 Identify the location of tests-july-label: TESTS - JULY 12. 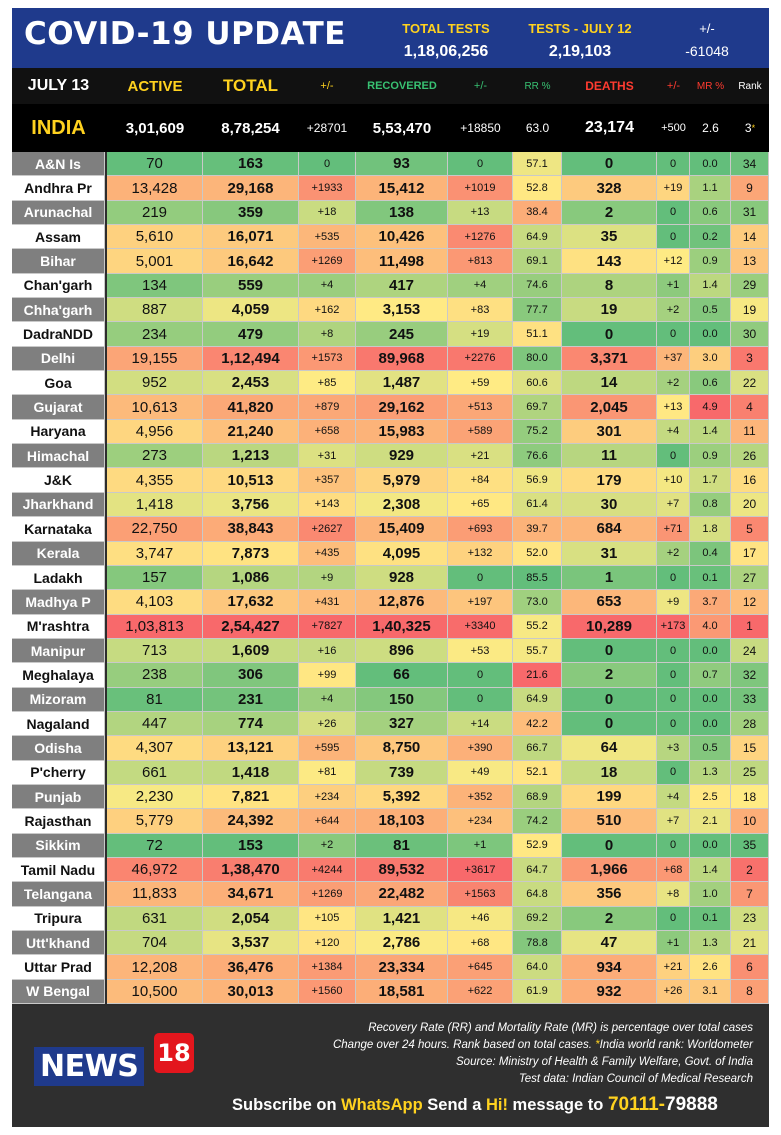
(580, 28).